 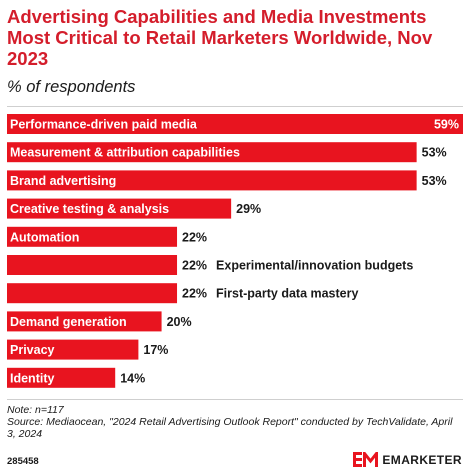 I want to click on bar-measurement-attribution-capabilities, so click(x=212, y=152).